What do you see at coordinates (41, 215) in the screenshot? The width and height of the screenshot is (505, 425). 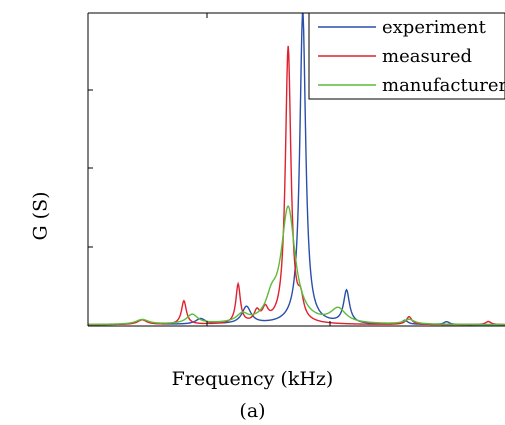 I see `y-axis-label: G (S)` at bounding box center [41, 215].